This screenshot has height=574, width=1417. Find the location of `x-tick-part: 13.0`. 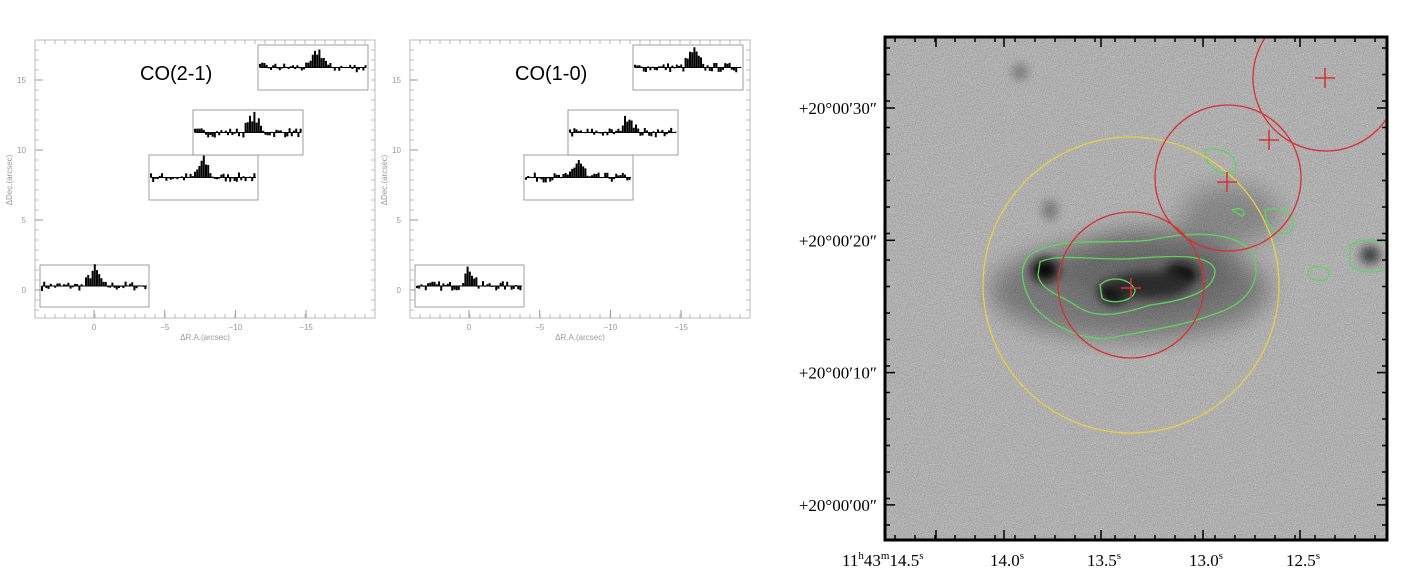

x-tick-part: 13.0 is located at coordinates (1204, 560).